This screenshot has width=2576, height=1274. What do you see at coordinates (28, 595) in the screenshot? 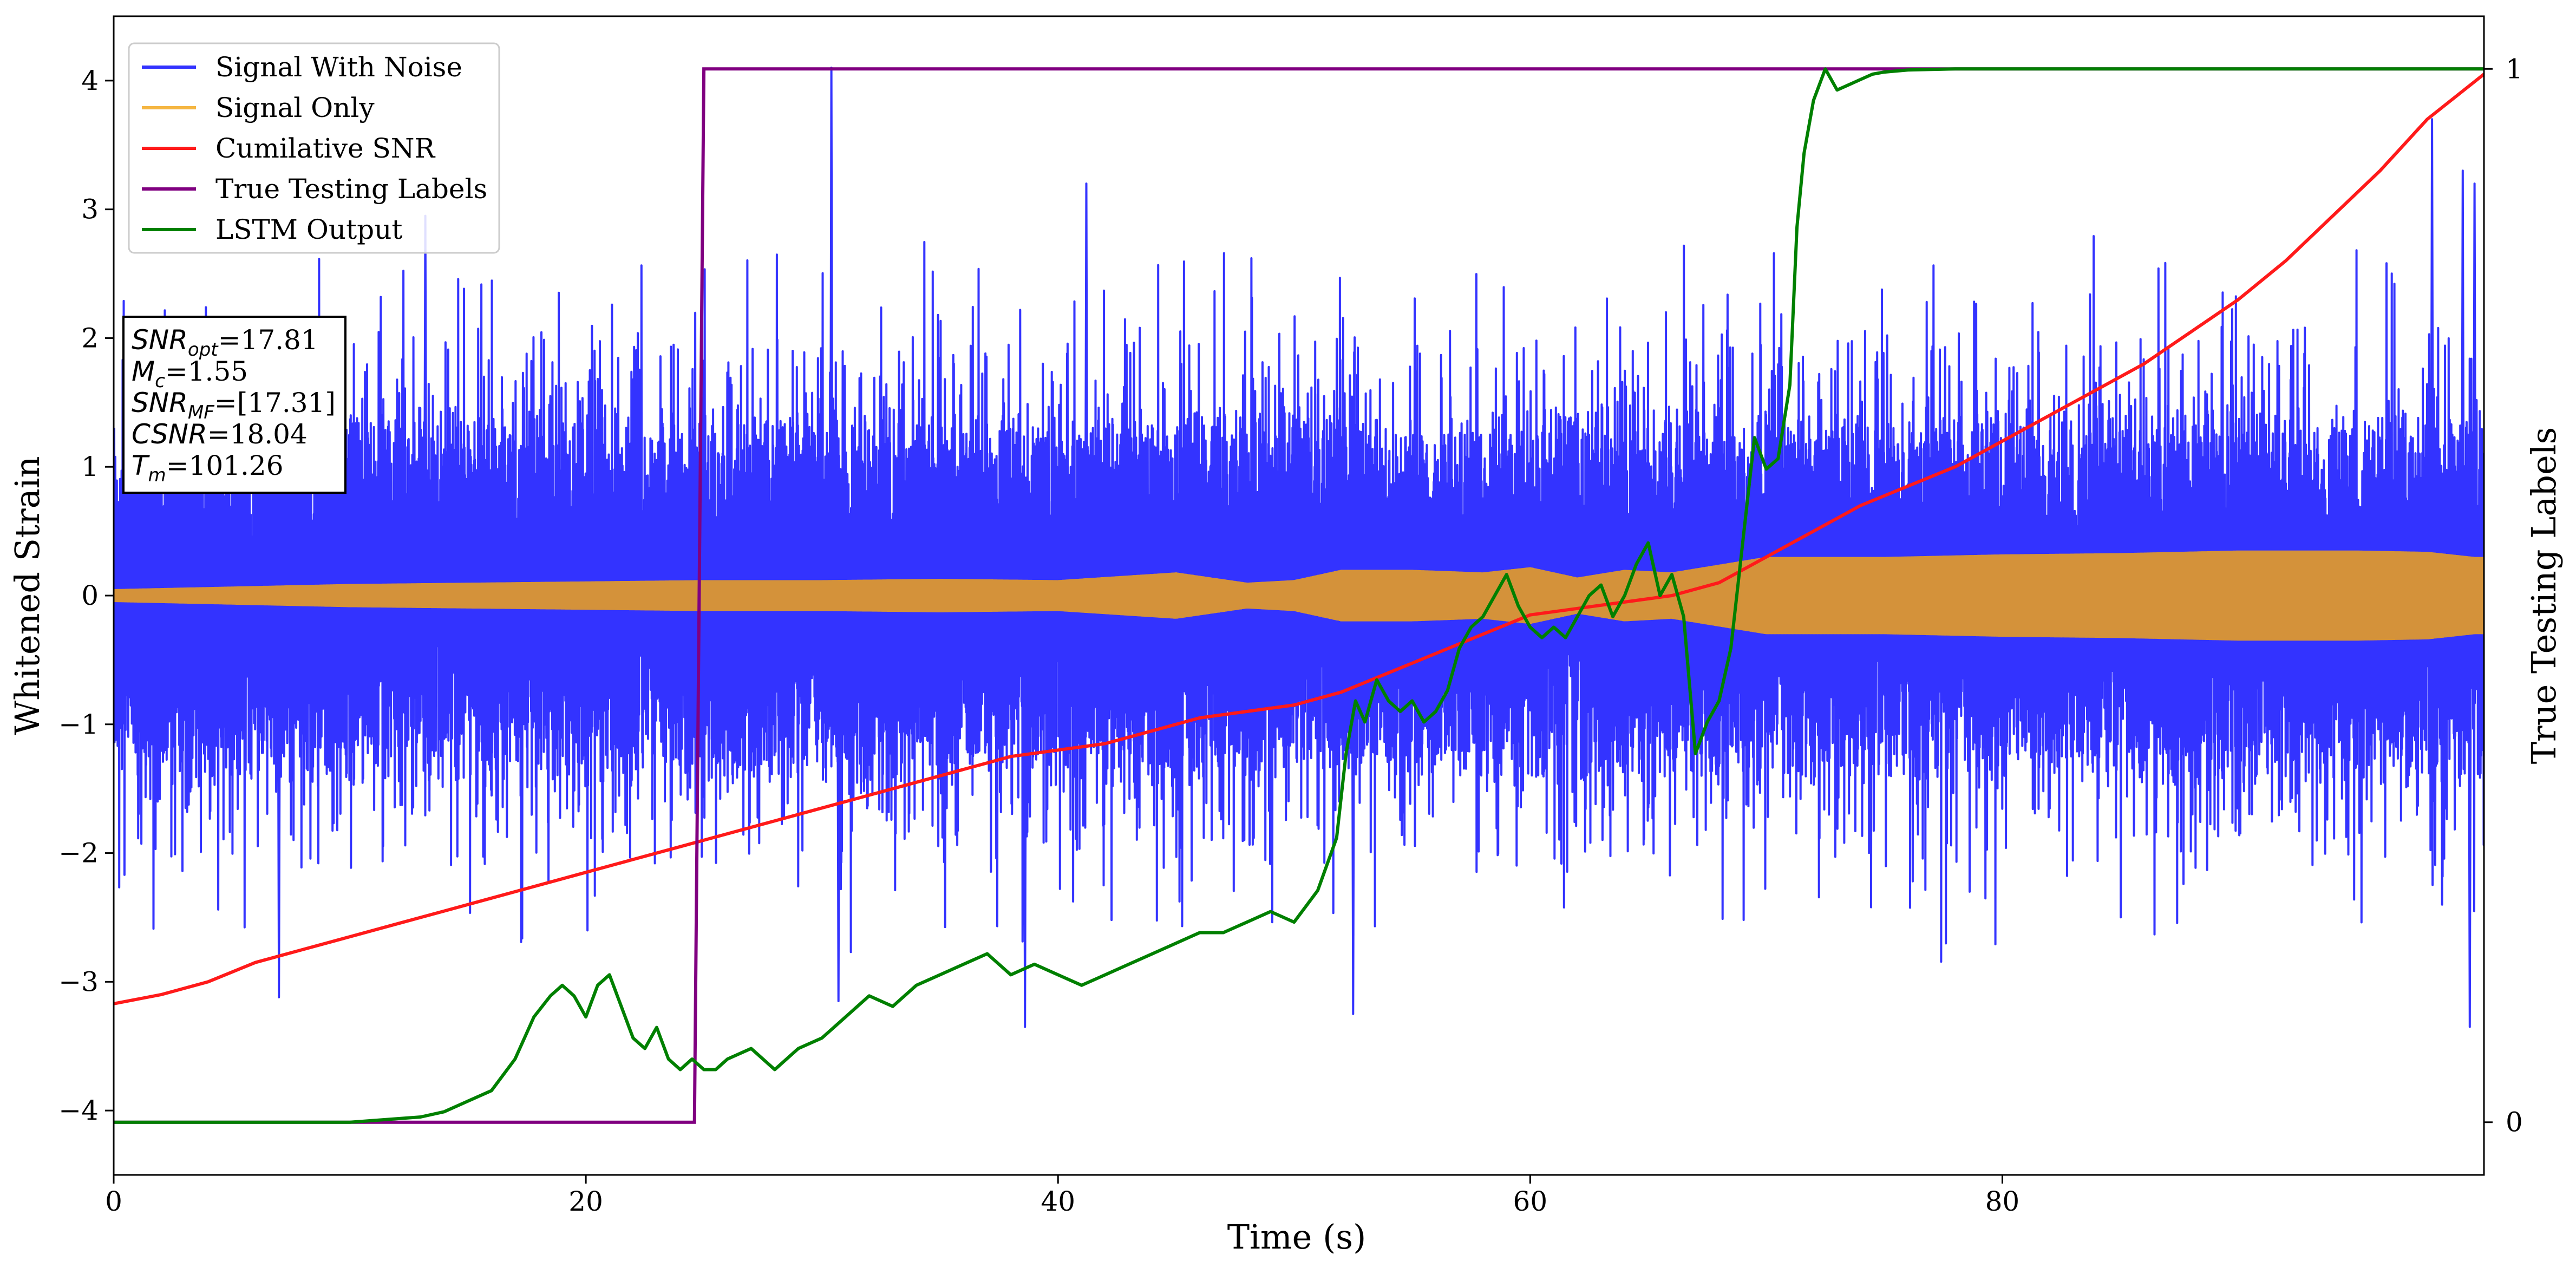
I see `y-axis-label: Whitened Strain` at bounding box center [28, 595].